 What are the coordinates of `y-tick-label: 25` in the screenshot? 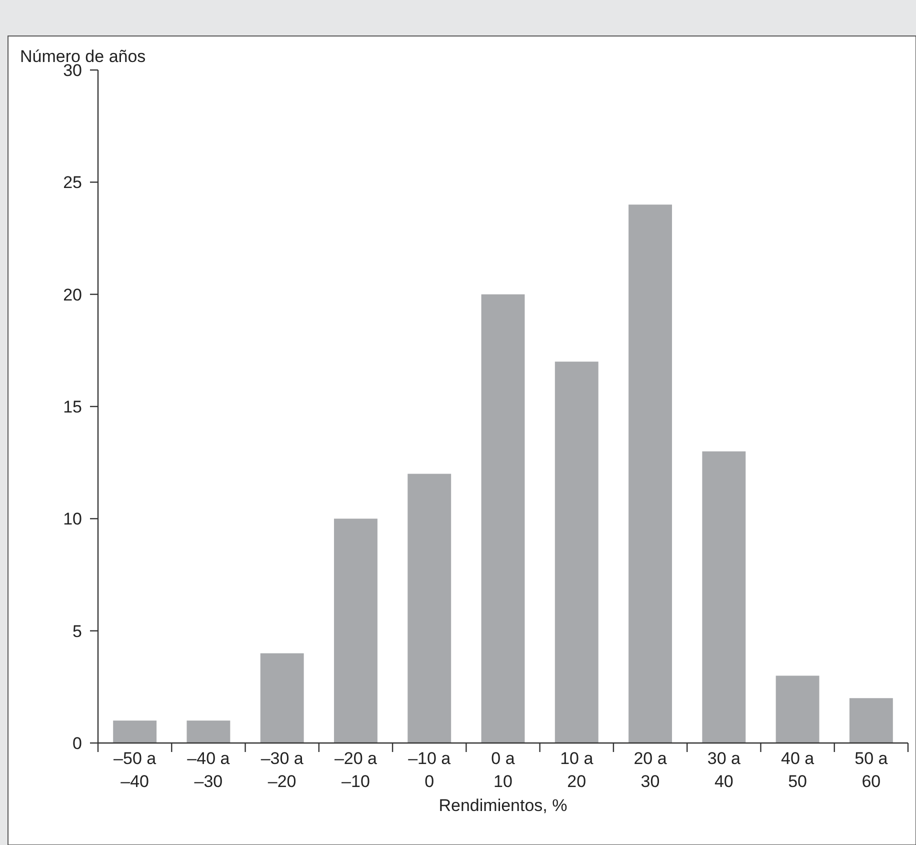 It's located at (72, 182).